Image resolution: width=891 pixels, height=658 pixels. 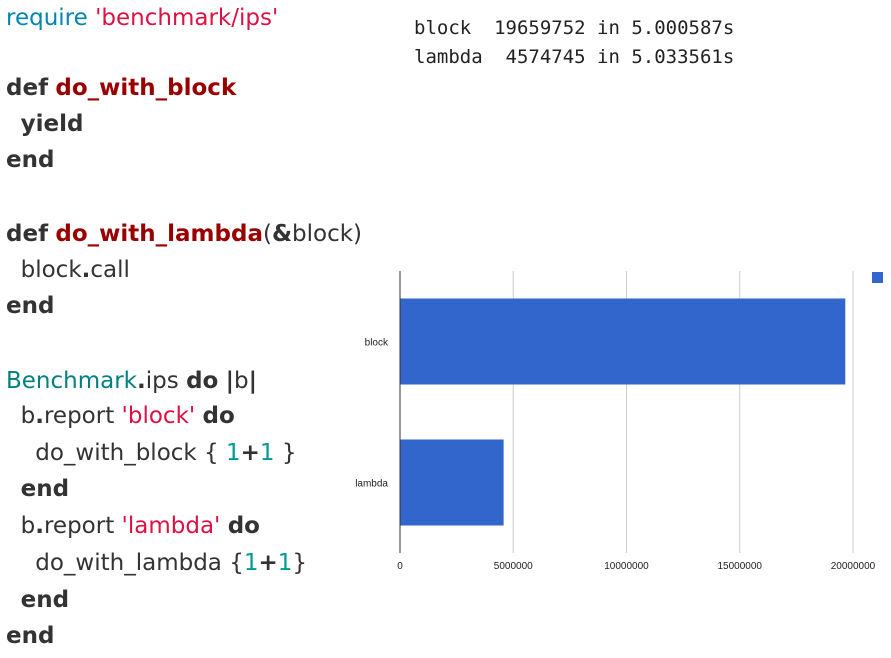 I want to click on code-token: 'lambda', so click(x=171, y=526).